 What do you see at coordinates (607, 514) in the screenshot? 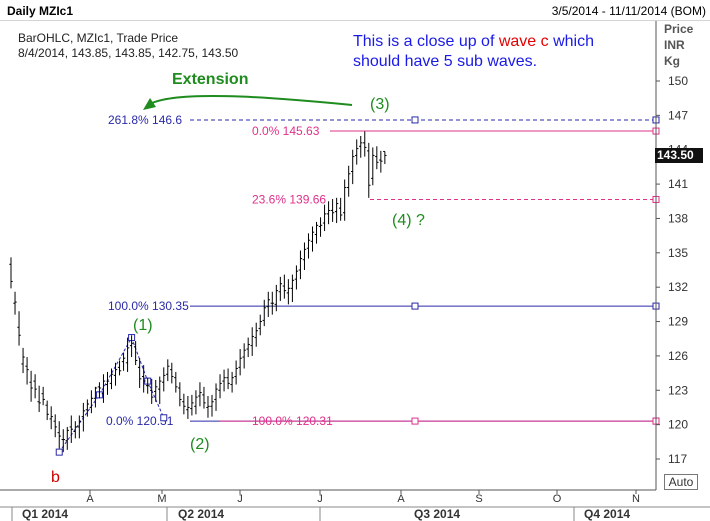
I see `quarter-label: Q4 2014` at bounding box center [607, 514].